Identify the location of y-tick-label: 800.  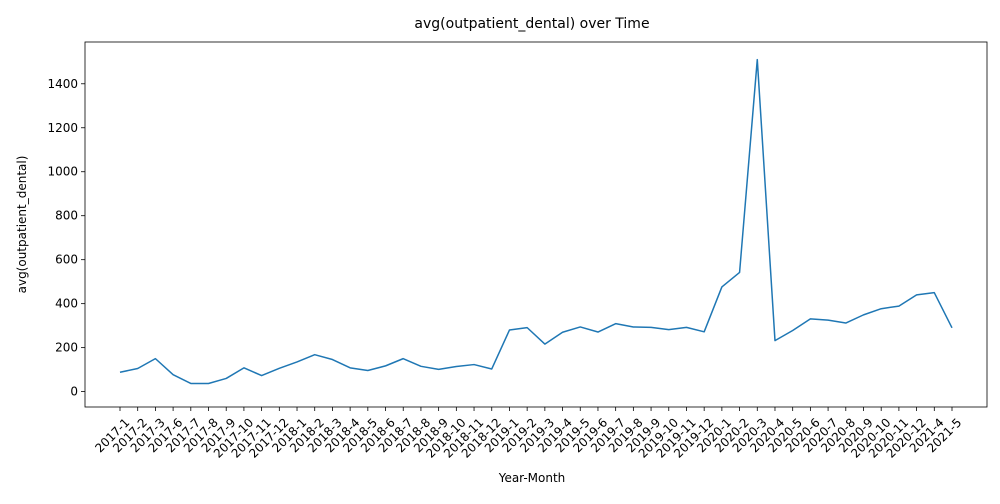
(66, 216).